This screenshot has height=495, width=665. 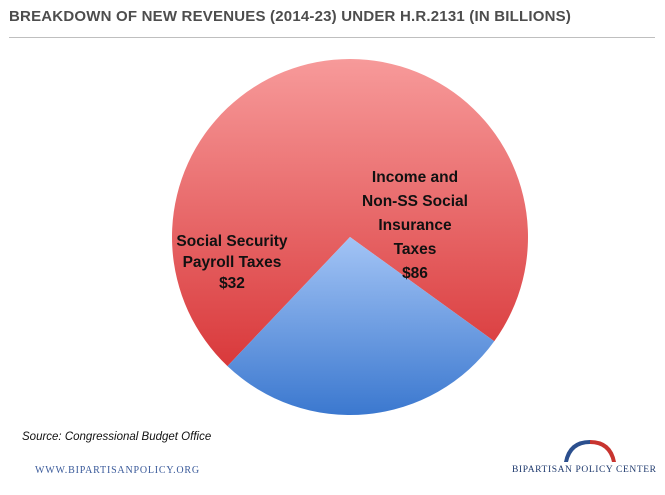 I want to click on logo-red-arc, so click(x=603, y=451).